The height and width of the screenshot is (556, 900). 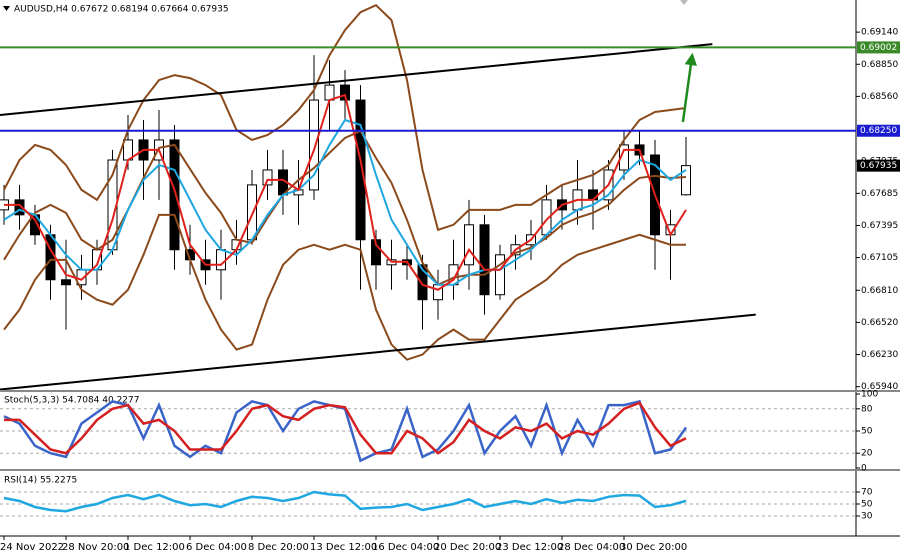 I want to click on shift-marker, so click(x=684, y=2).